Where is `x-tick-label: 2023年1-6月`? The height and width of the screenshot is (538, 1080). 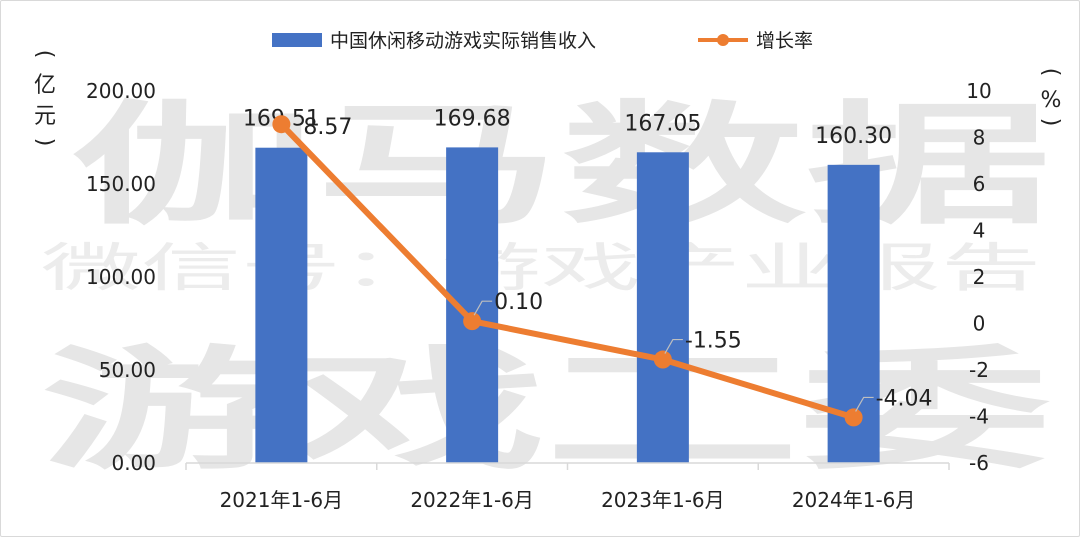 x-tick-label: 2023年1-6月 is located at coordinates (663, 500).